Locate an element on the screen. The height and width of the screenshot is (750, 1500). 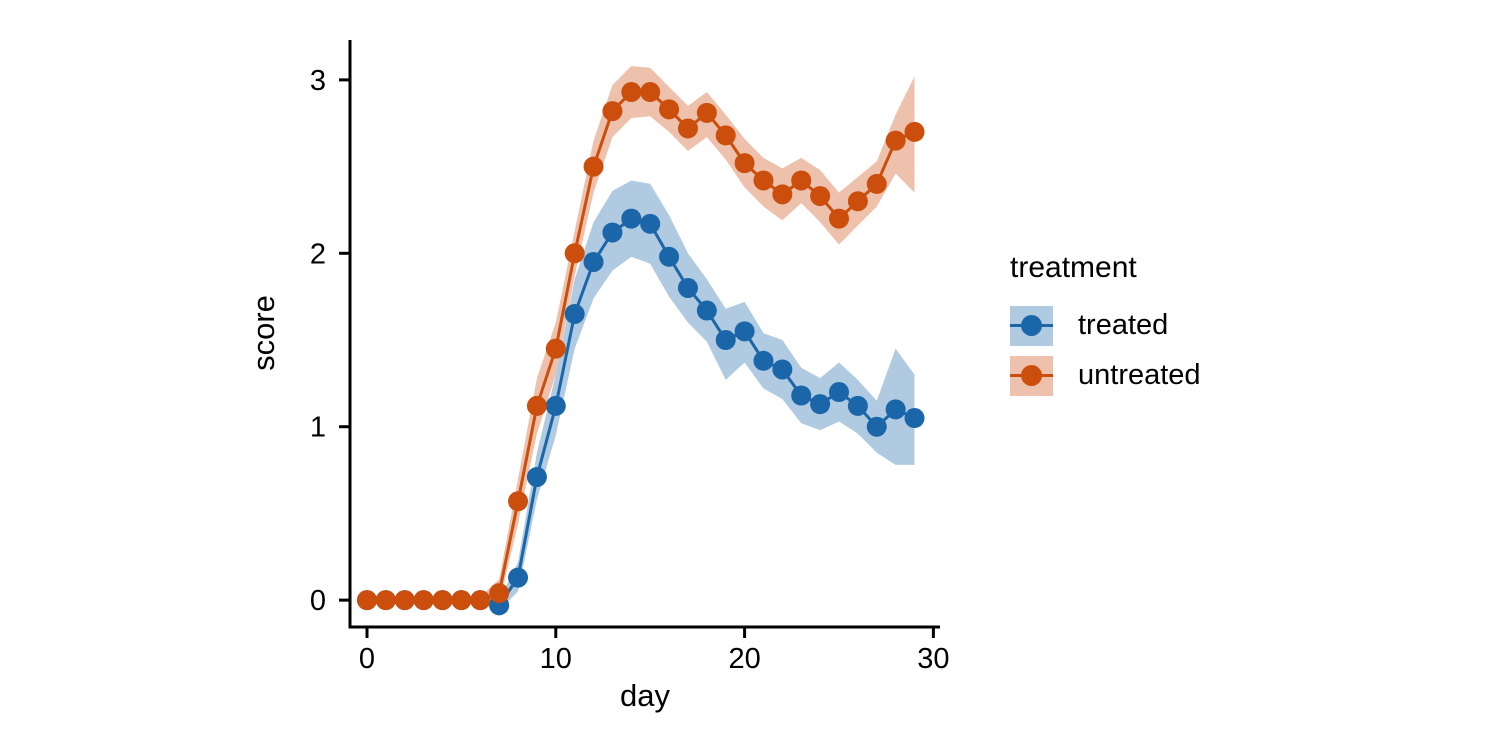
y-tick-label: 2 is located at coordinates (318, 254).